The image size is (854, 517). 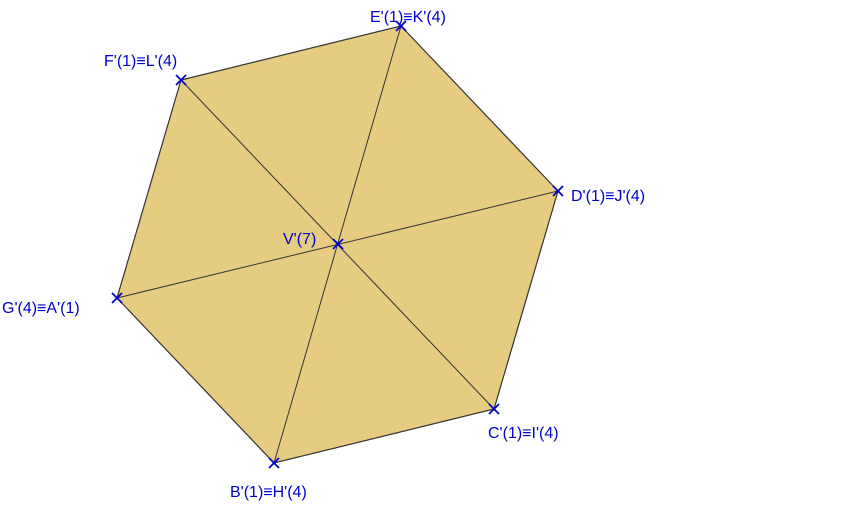 What do you see at coordinates (41, 308) in the screenshot?
I see `point-label-a: G'(4)≡A'(1)` at bounding box center [41, 308].